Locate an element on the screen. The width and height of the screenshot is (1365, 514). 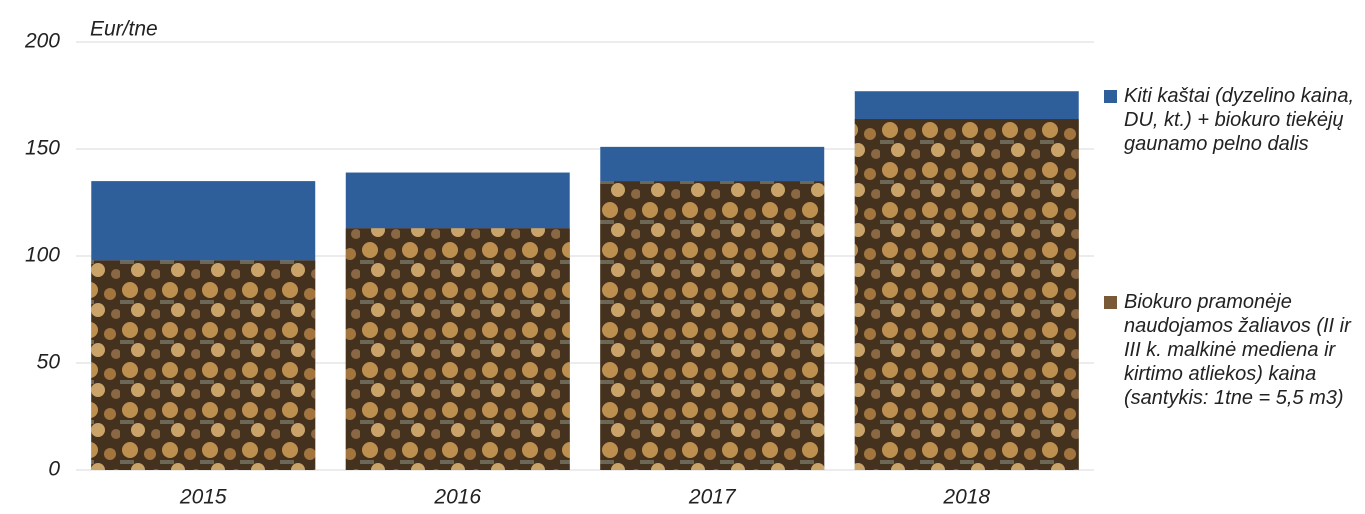
y-tick-label: 150 is located at coordinates (42, 148).